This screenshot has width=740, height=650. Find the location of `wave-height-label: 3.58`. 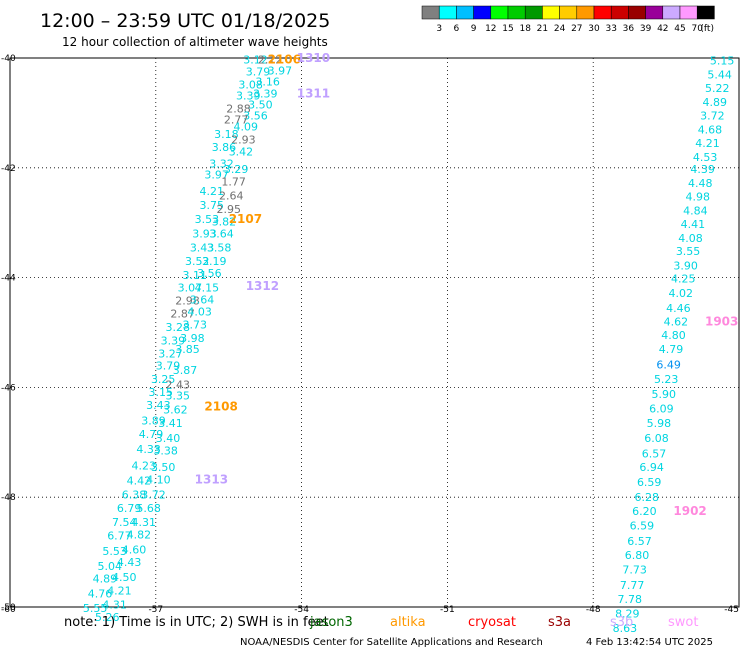

wave-height-label: 3.58 is located at coordinates (219, 247).